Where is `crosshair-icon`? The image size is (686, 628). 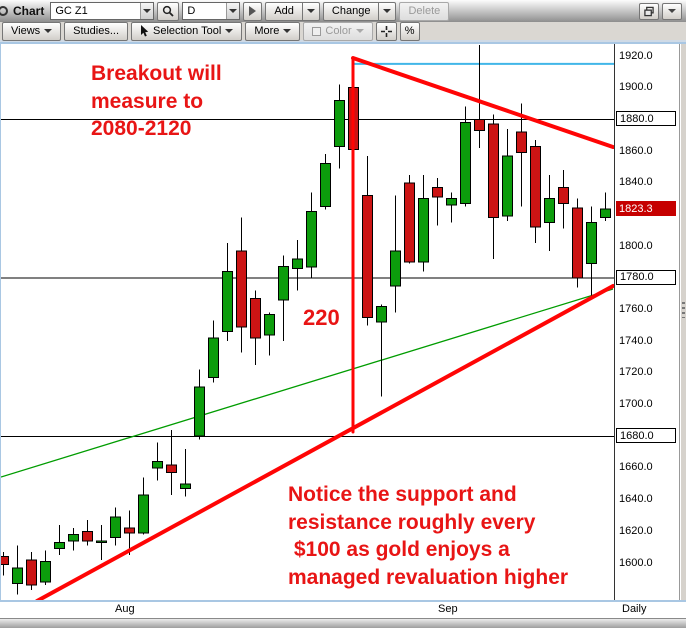
crosshair-icon is located at coordinates (386, 31).